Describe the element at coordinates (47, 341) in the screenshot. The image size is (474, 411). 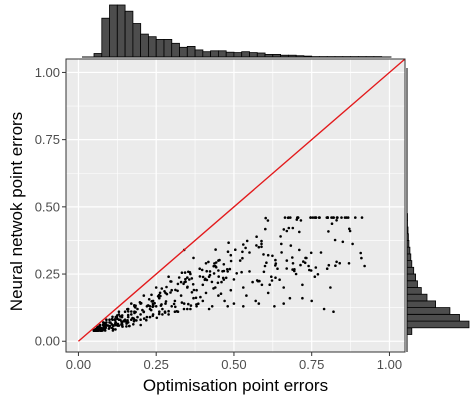
I see `y-tick-label: 0.00` at that location.